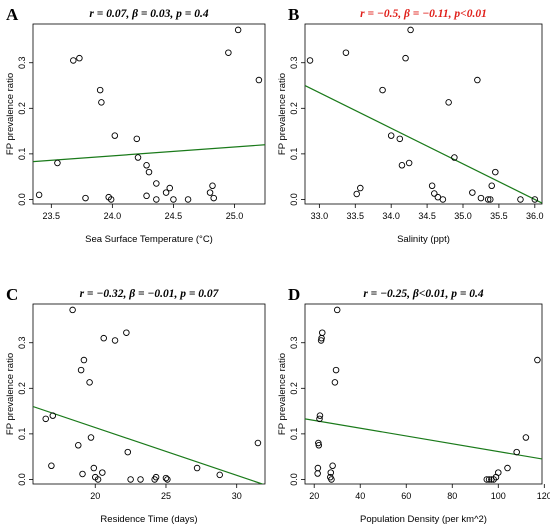  What do you see at coordinates (149, 153) in the screenshot?
I see `regression-line` at bounding box center [149, 153].